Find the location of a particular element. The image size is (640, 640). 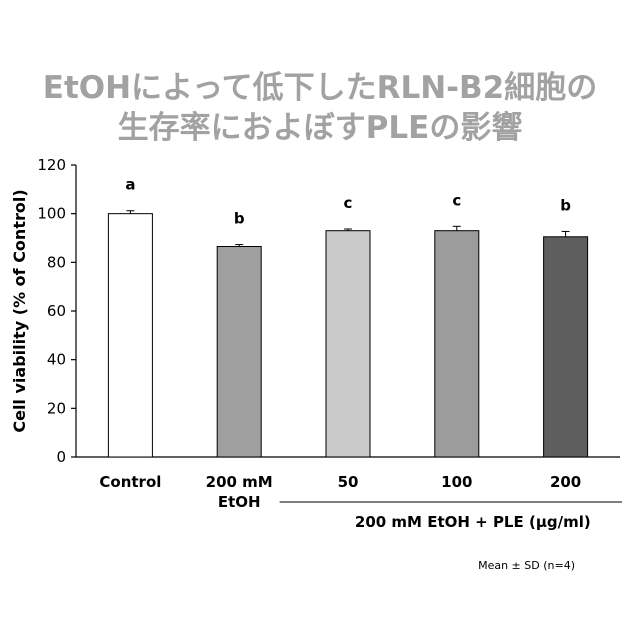

y-tick-label-40: 40 is located at coordinates (56, 360).